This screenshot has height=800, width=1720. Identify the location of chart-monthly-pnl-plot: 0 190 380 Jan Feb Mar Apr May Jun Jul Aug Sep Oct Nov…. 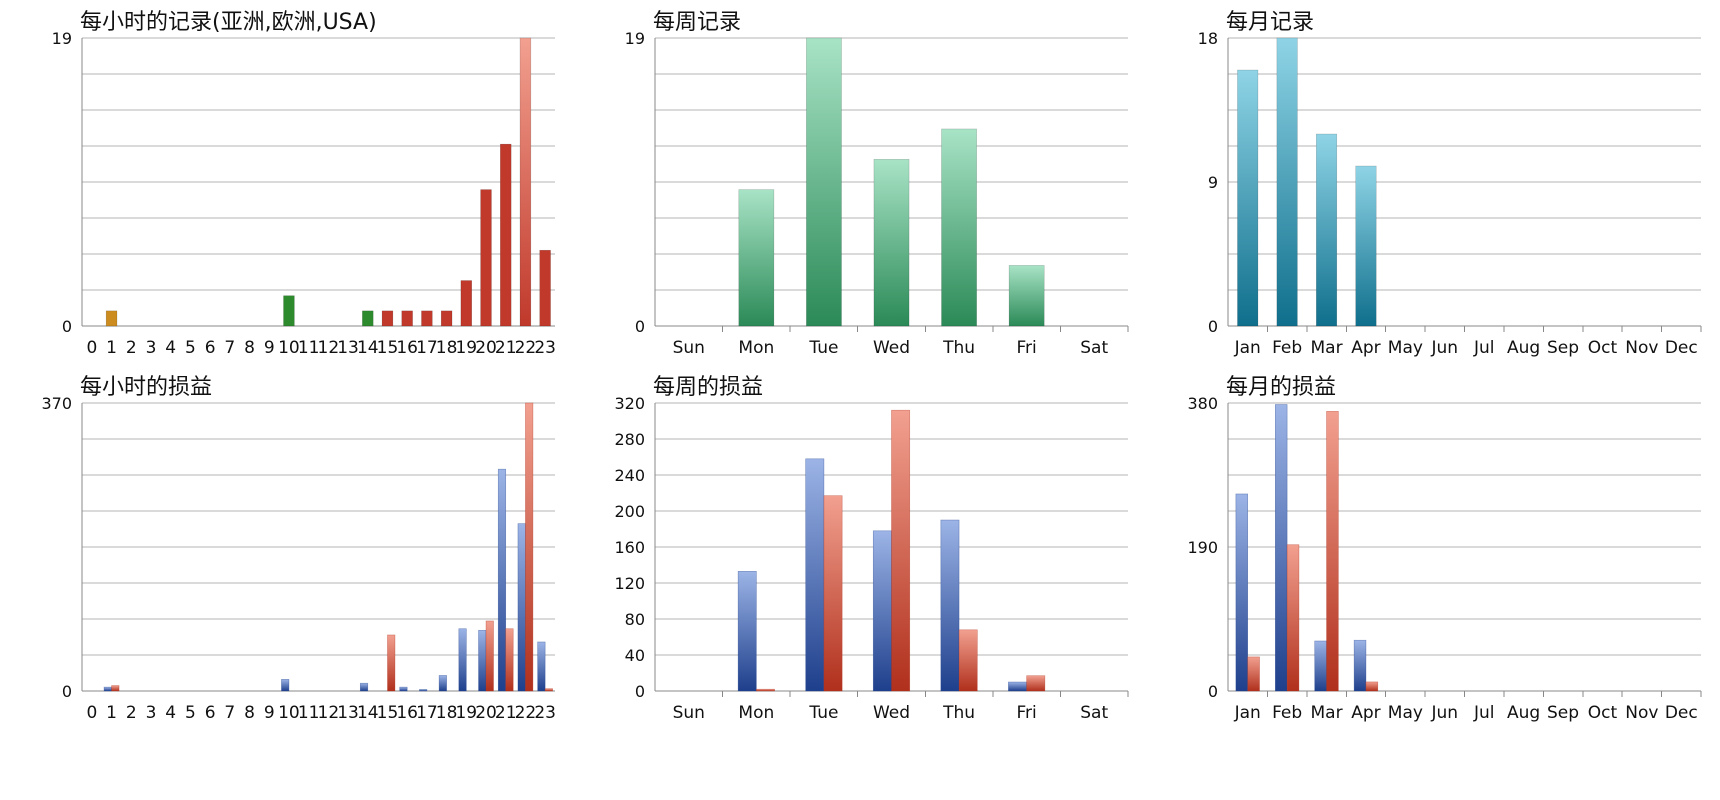
(1444, 558).